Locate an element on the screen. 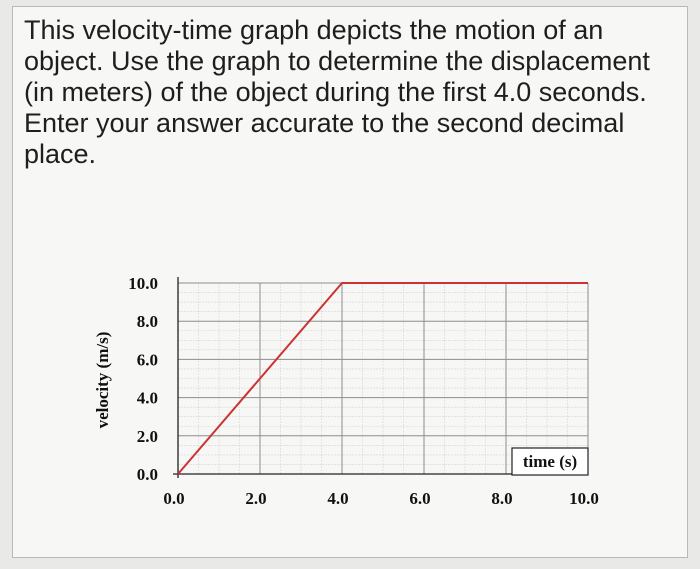 The image size is (700, 569). y-tick-labels: 0.0 2.0 4.0 6.0 8.0 10.0 is located at coordinates (143, 379).